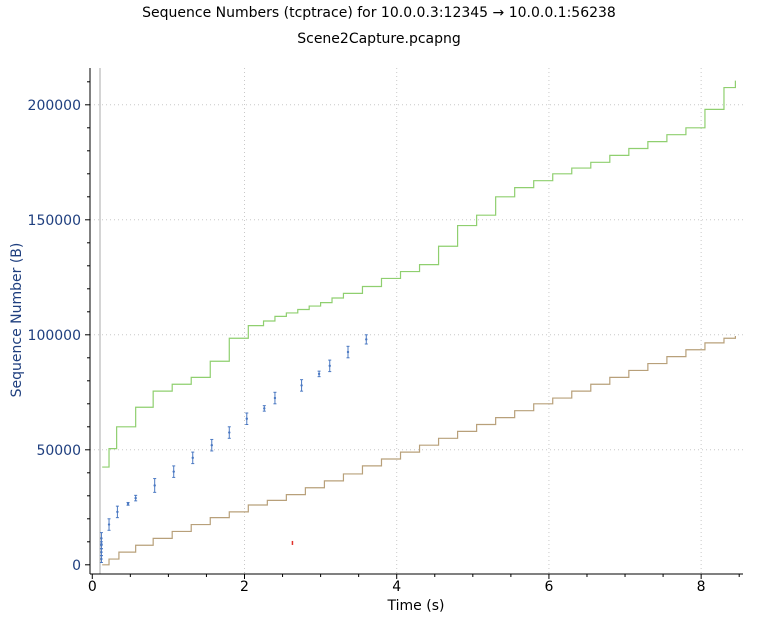 This screenshot has width=758, height=620. What do you see at coordinates (548, 587) in the screenshot?
I see `x-tick-label: 6` at bounding box center [548, 587].